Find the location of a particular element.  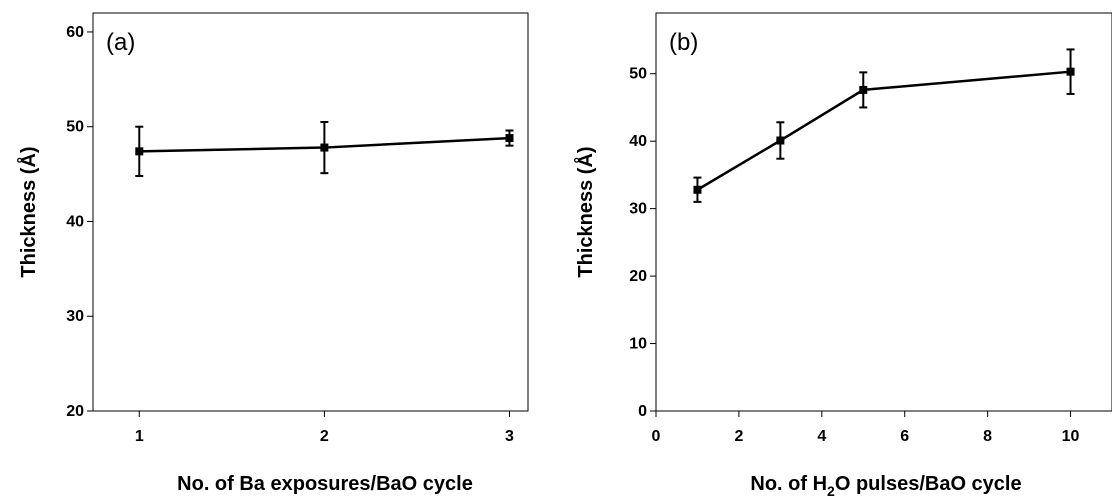

x-tick-label: 8 is located at coordinates (987, 436).